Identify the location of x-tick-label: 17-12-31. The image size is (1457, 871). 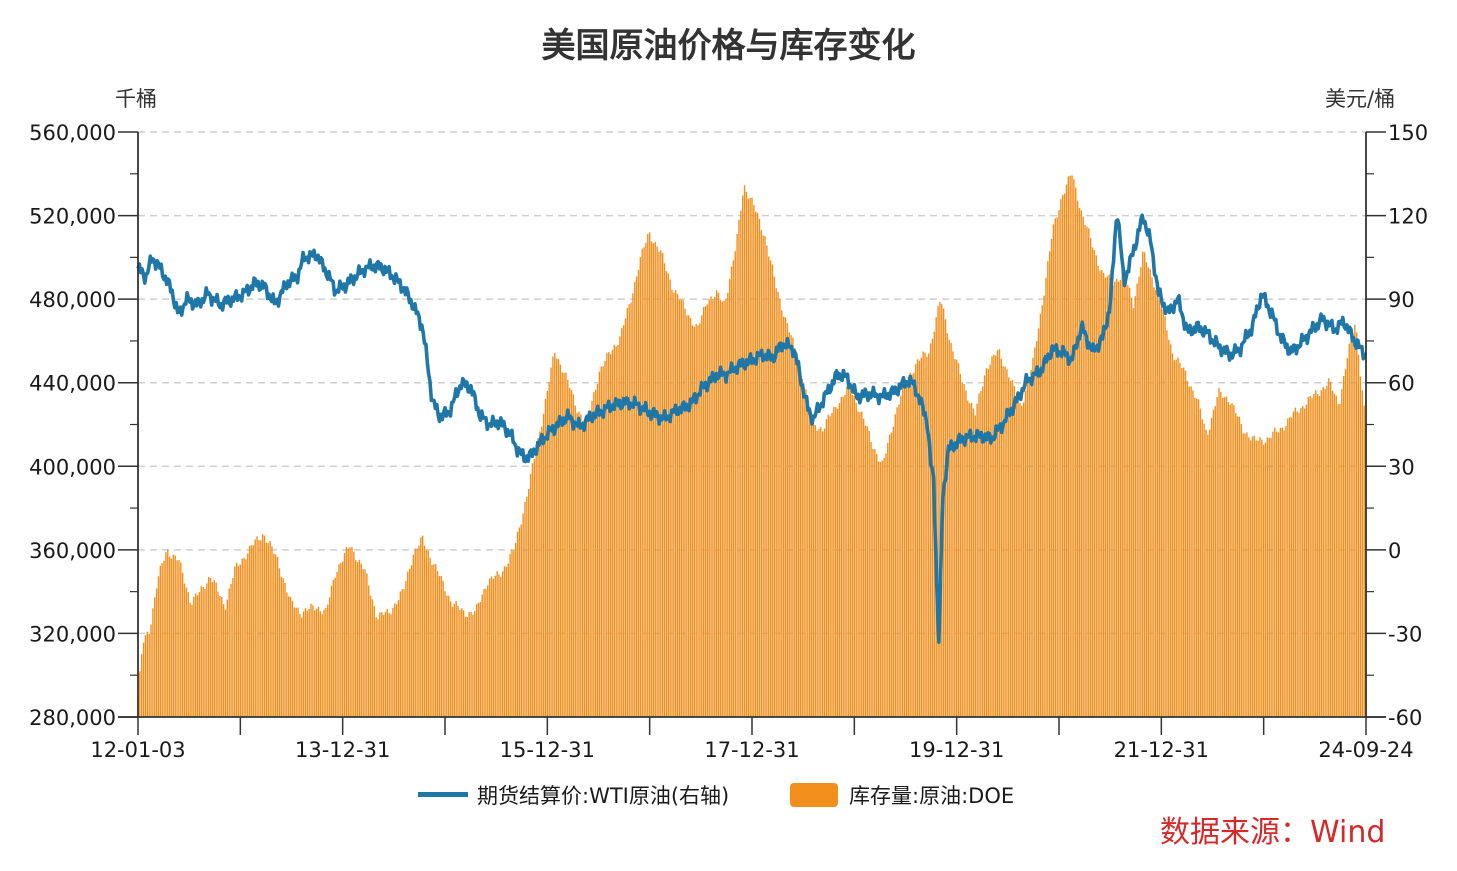
(751, 750).